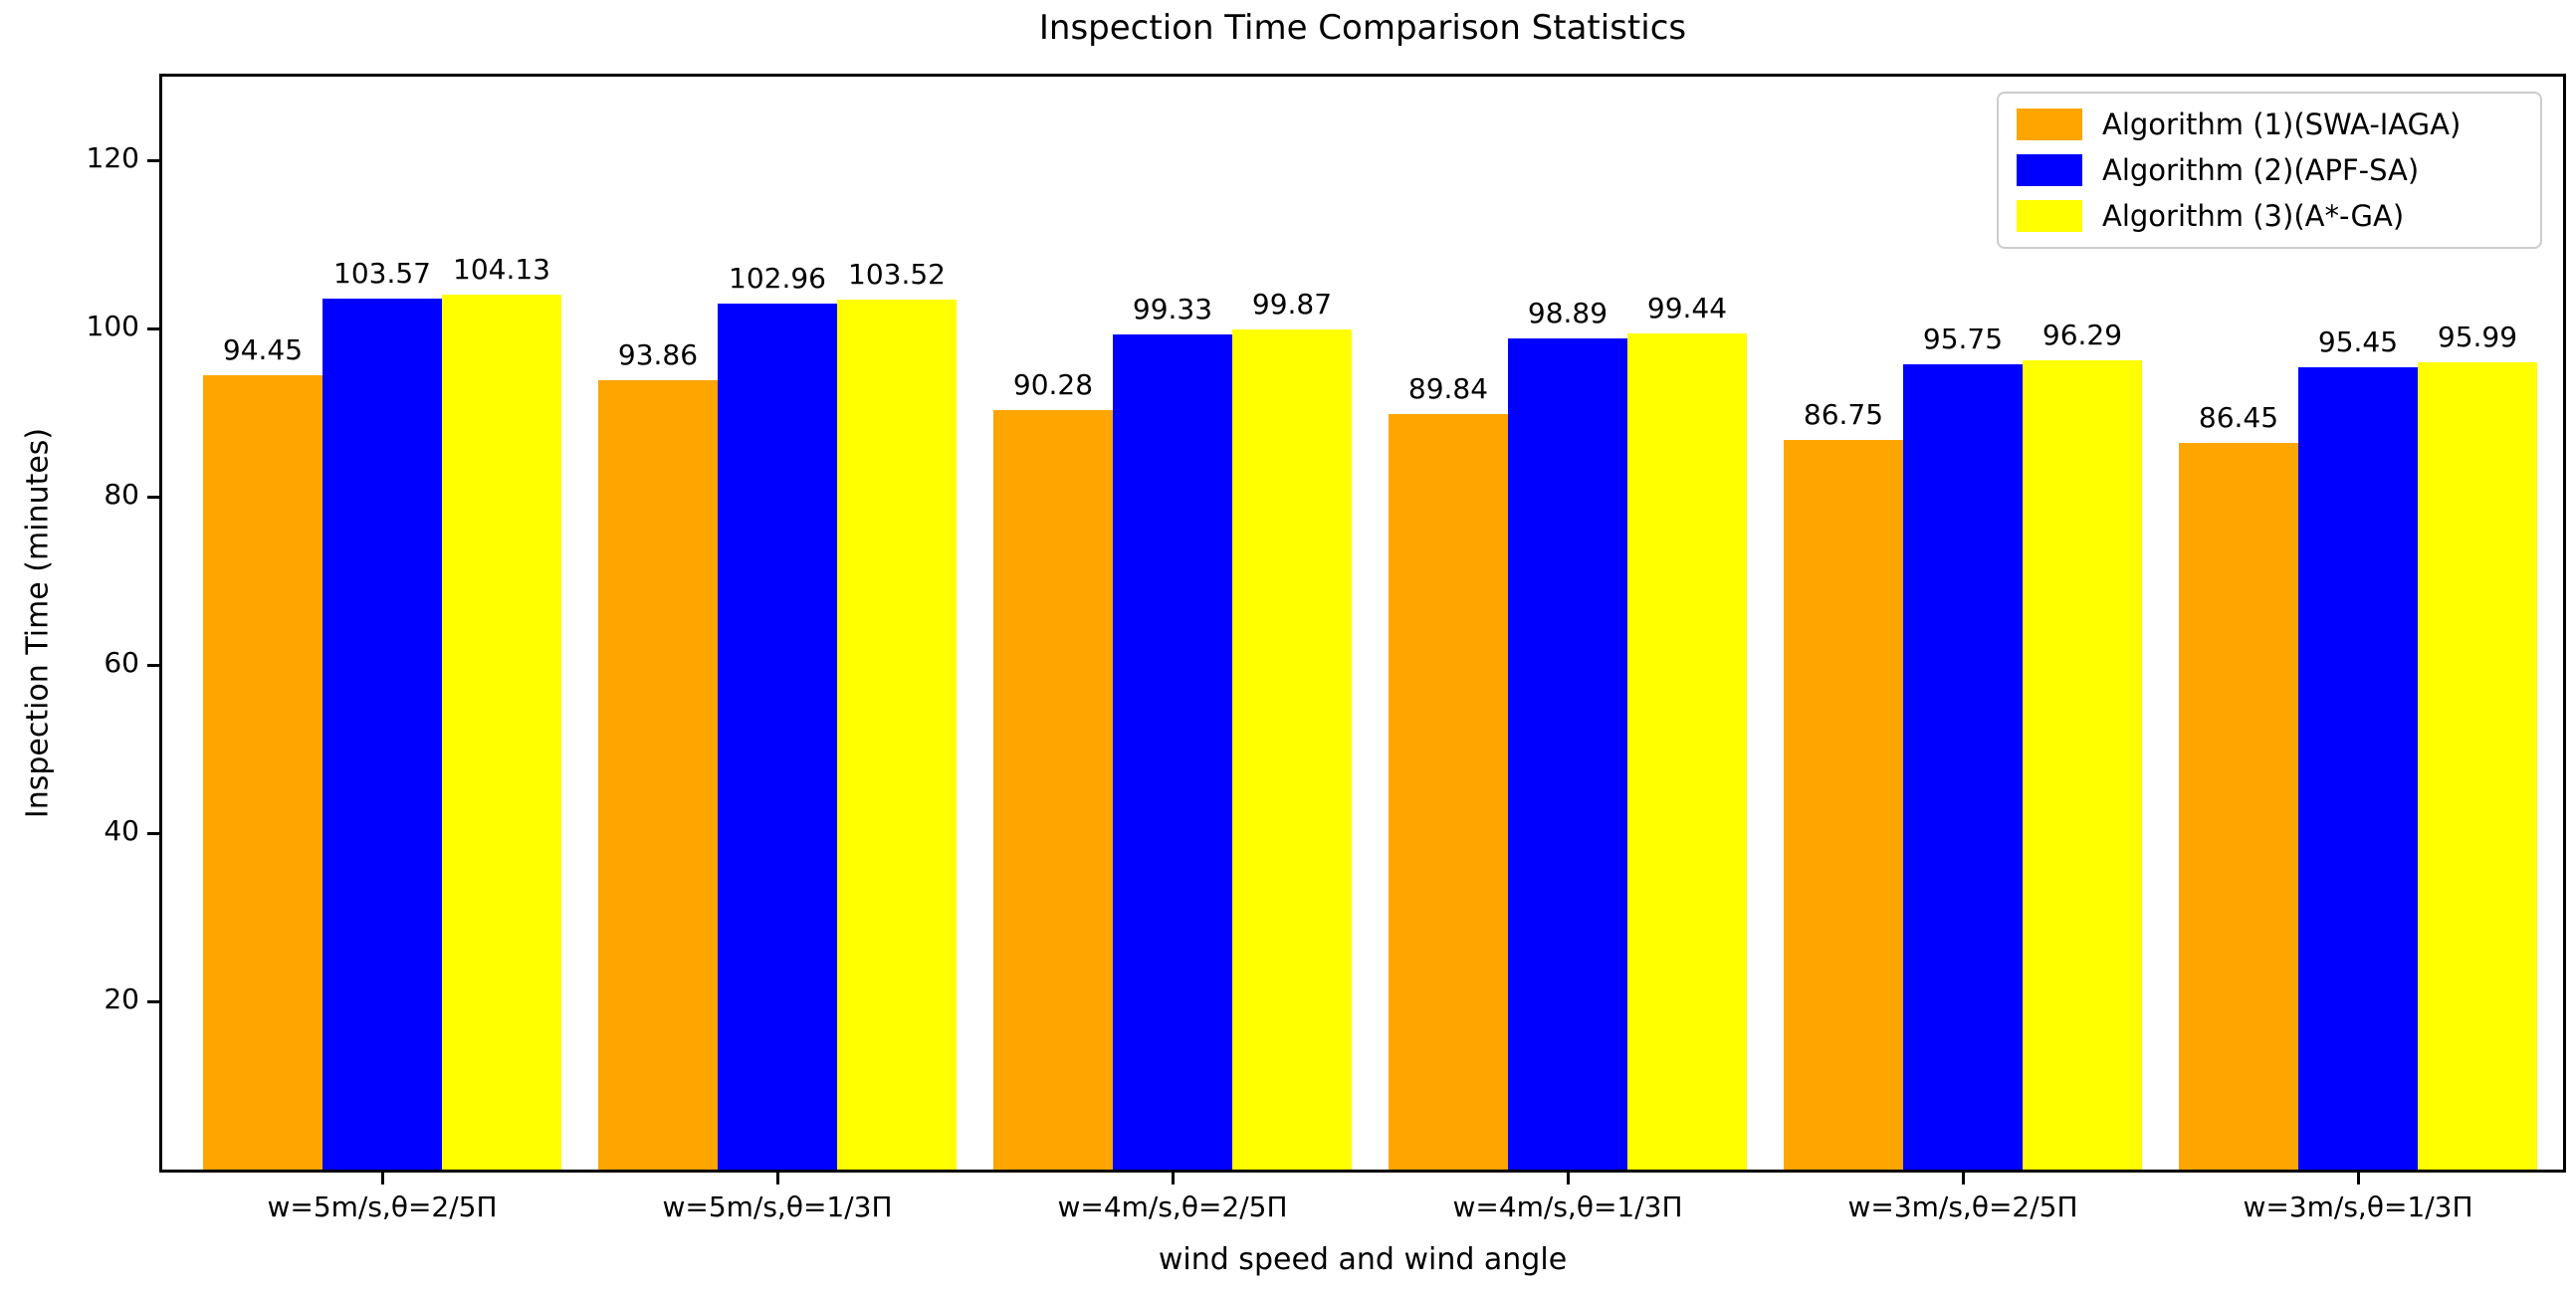  I want to click on bar-value-label: 99.33, so click(1172, 309).